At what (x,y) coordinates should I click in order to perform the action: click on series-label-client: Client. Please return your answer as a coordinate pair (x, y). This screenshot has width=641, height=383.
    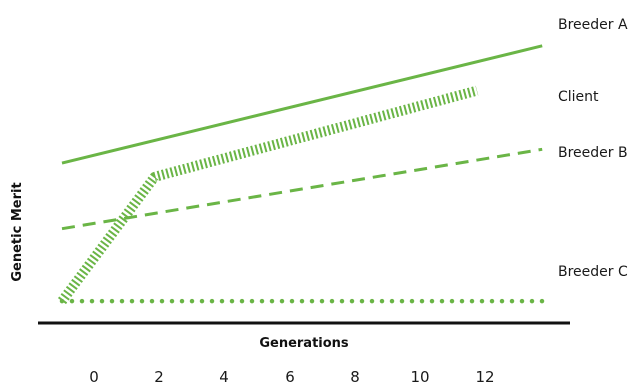
    Looking at the image, I should click on (578, 97).